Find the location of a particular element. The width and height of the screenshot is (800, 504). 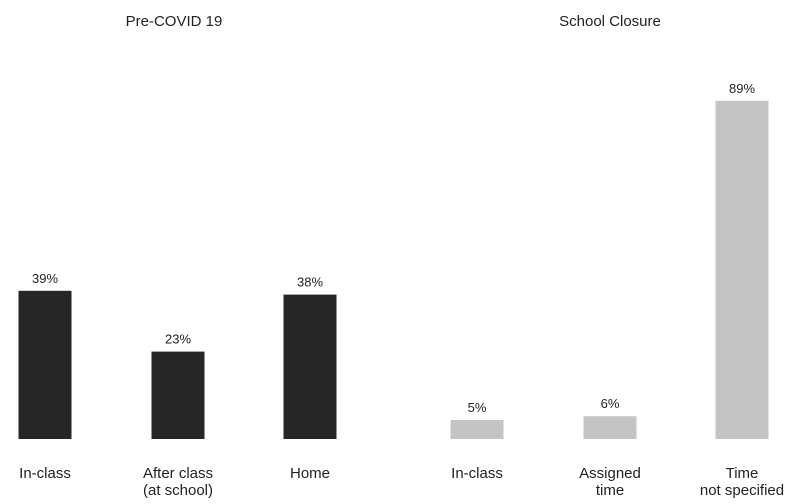

pre-covid-in-class-value-label: 39% is located at coordinates (45, 278).